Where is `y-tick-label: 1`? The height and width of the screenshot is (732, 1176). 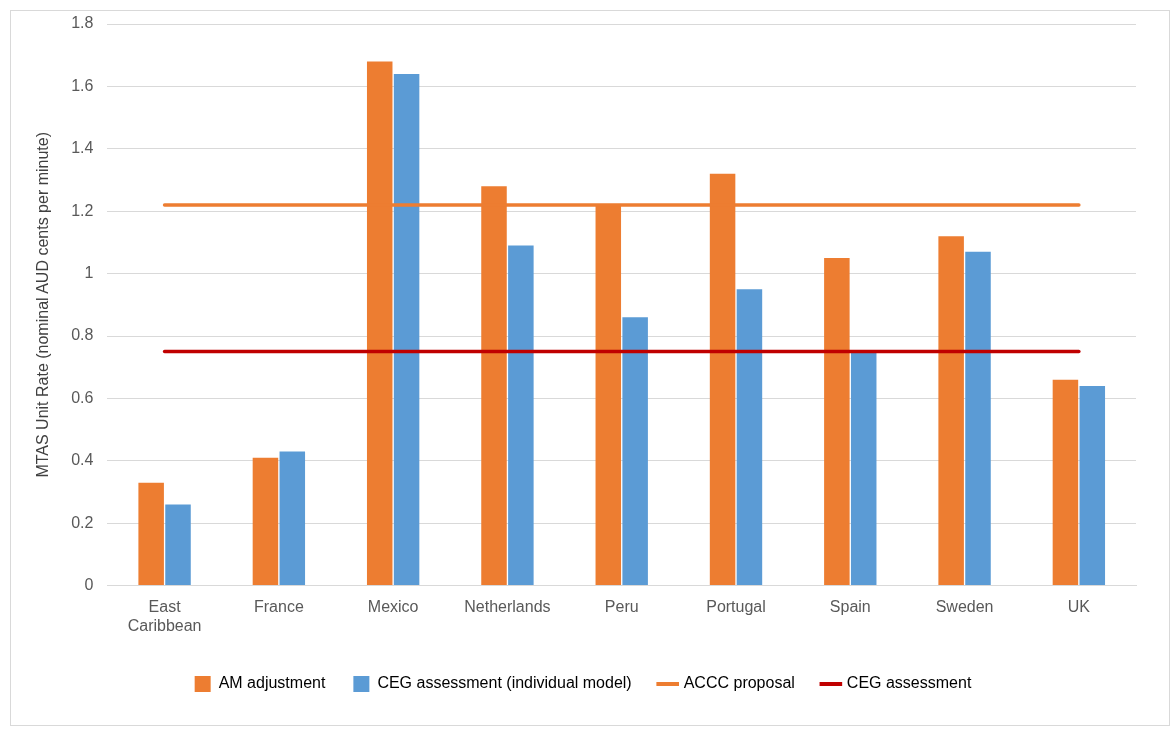
y-tick-label: 1 is located at coordinates (89, 273).